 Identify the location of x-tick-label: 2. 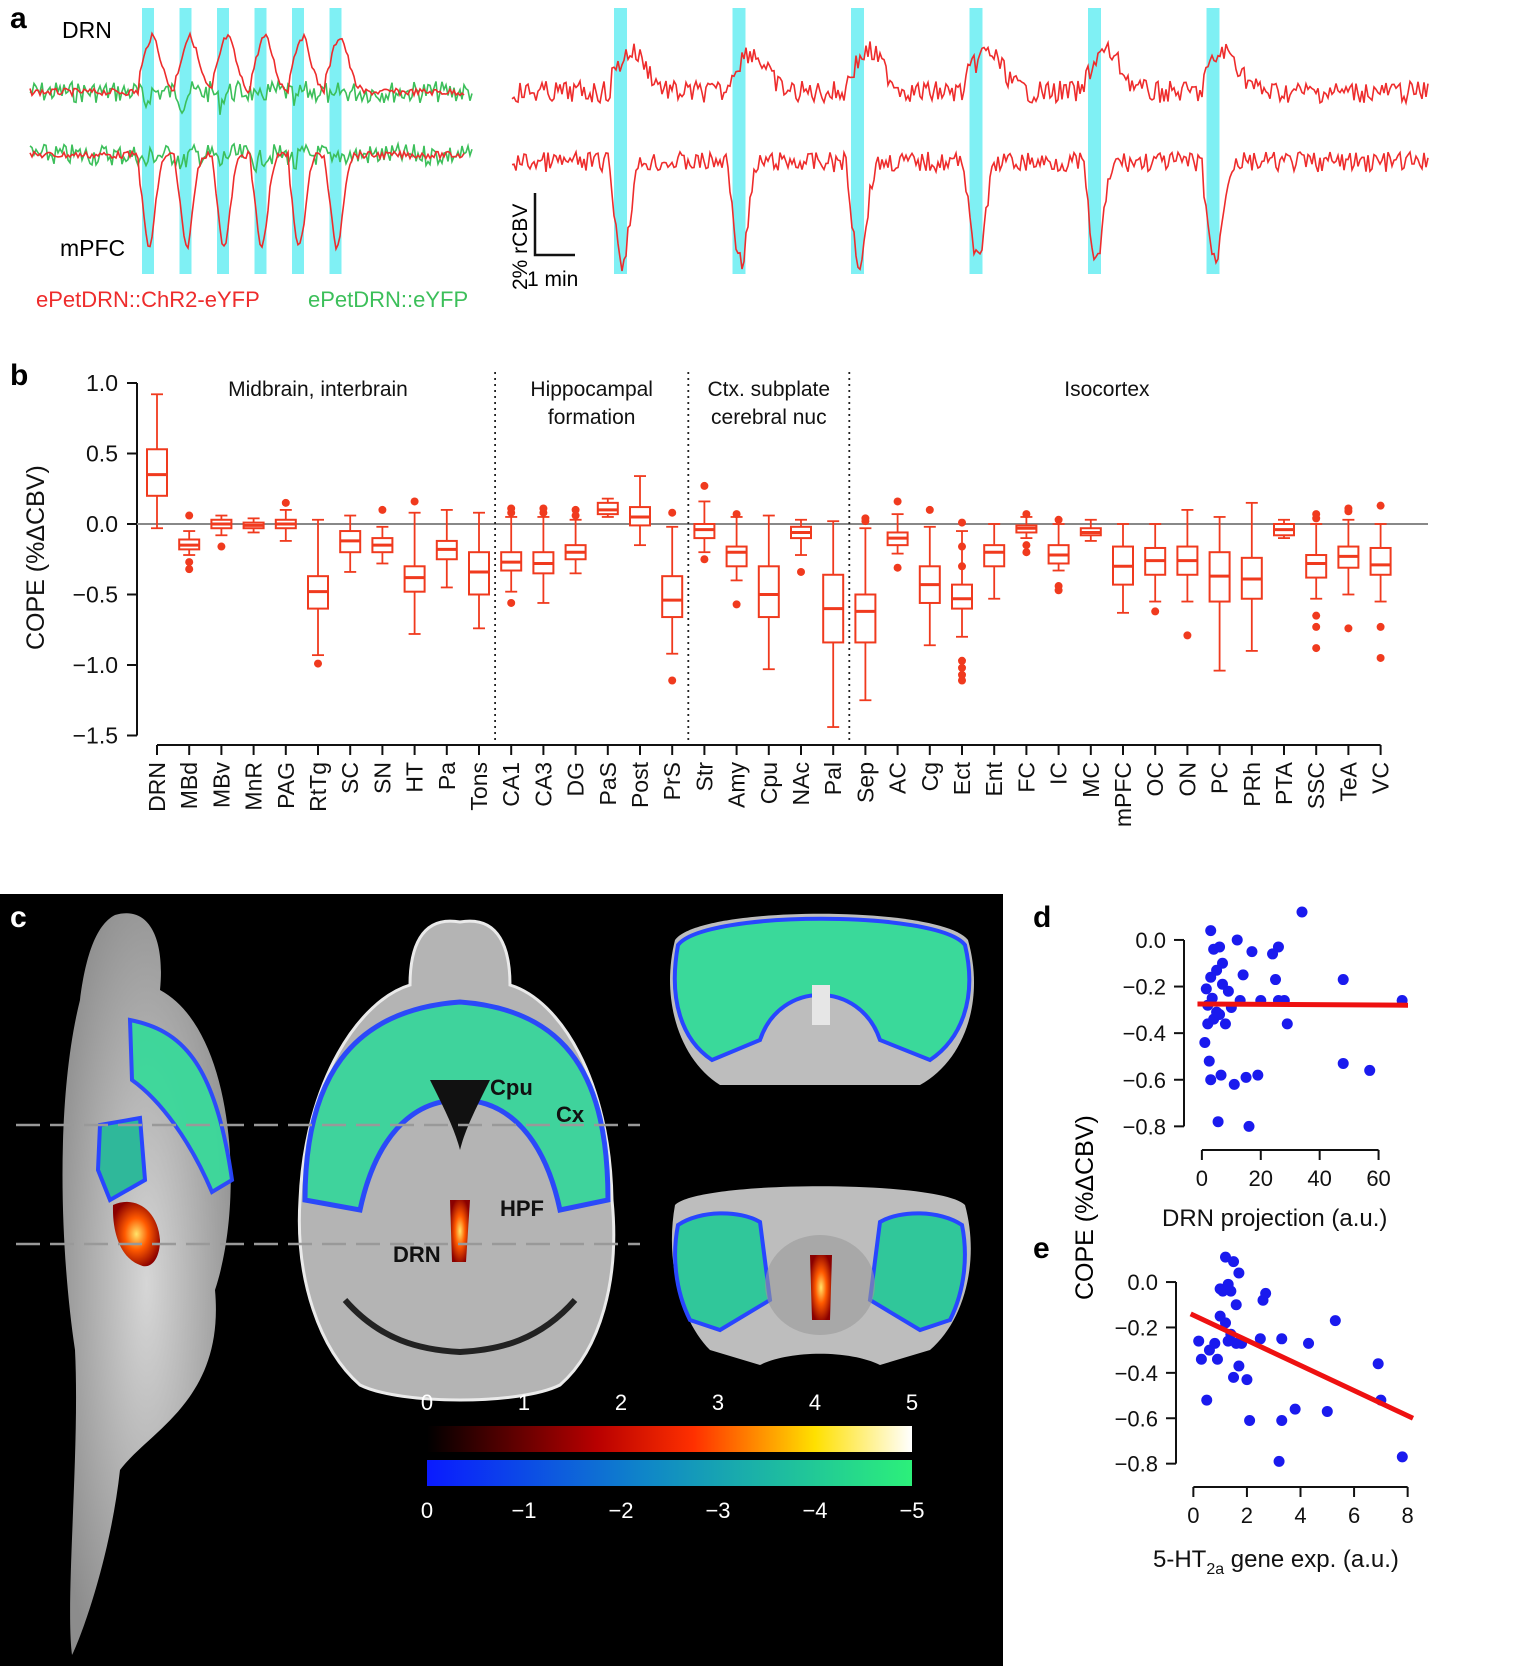
(1247, 1515).